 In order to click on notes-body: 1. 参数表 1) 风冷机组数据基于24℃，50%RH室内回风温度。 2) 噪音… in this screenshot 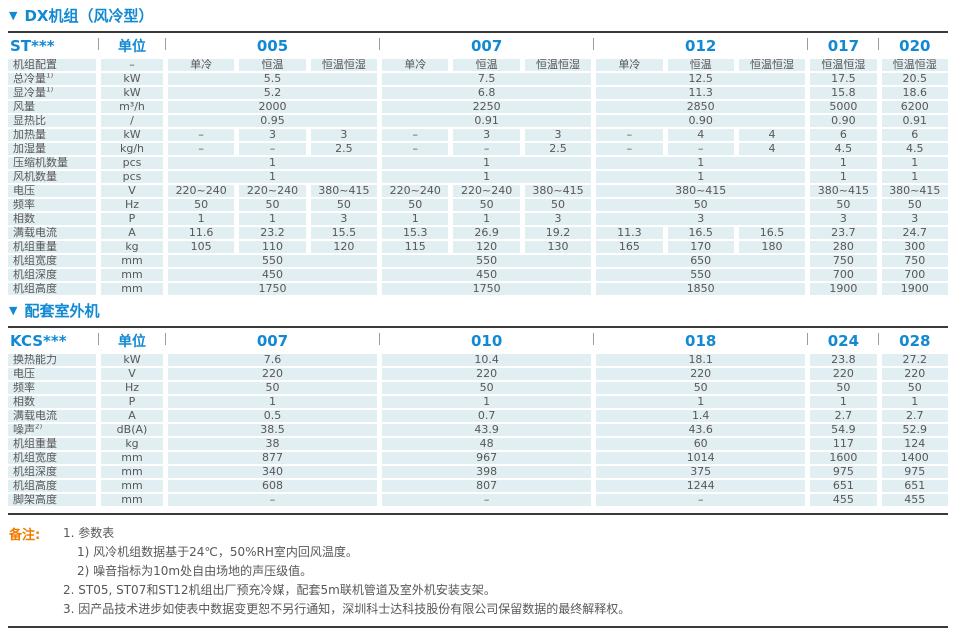, I will do `click(346, 571)`.